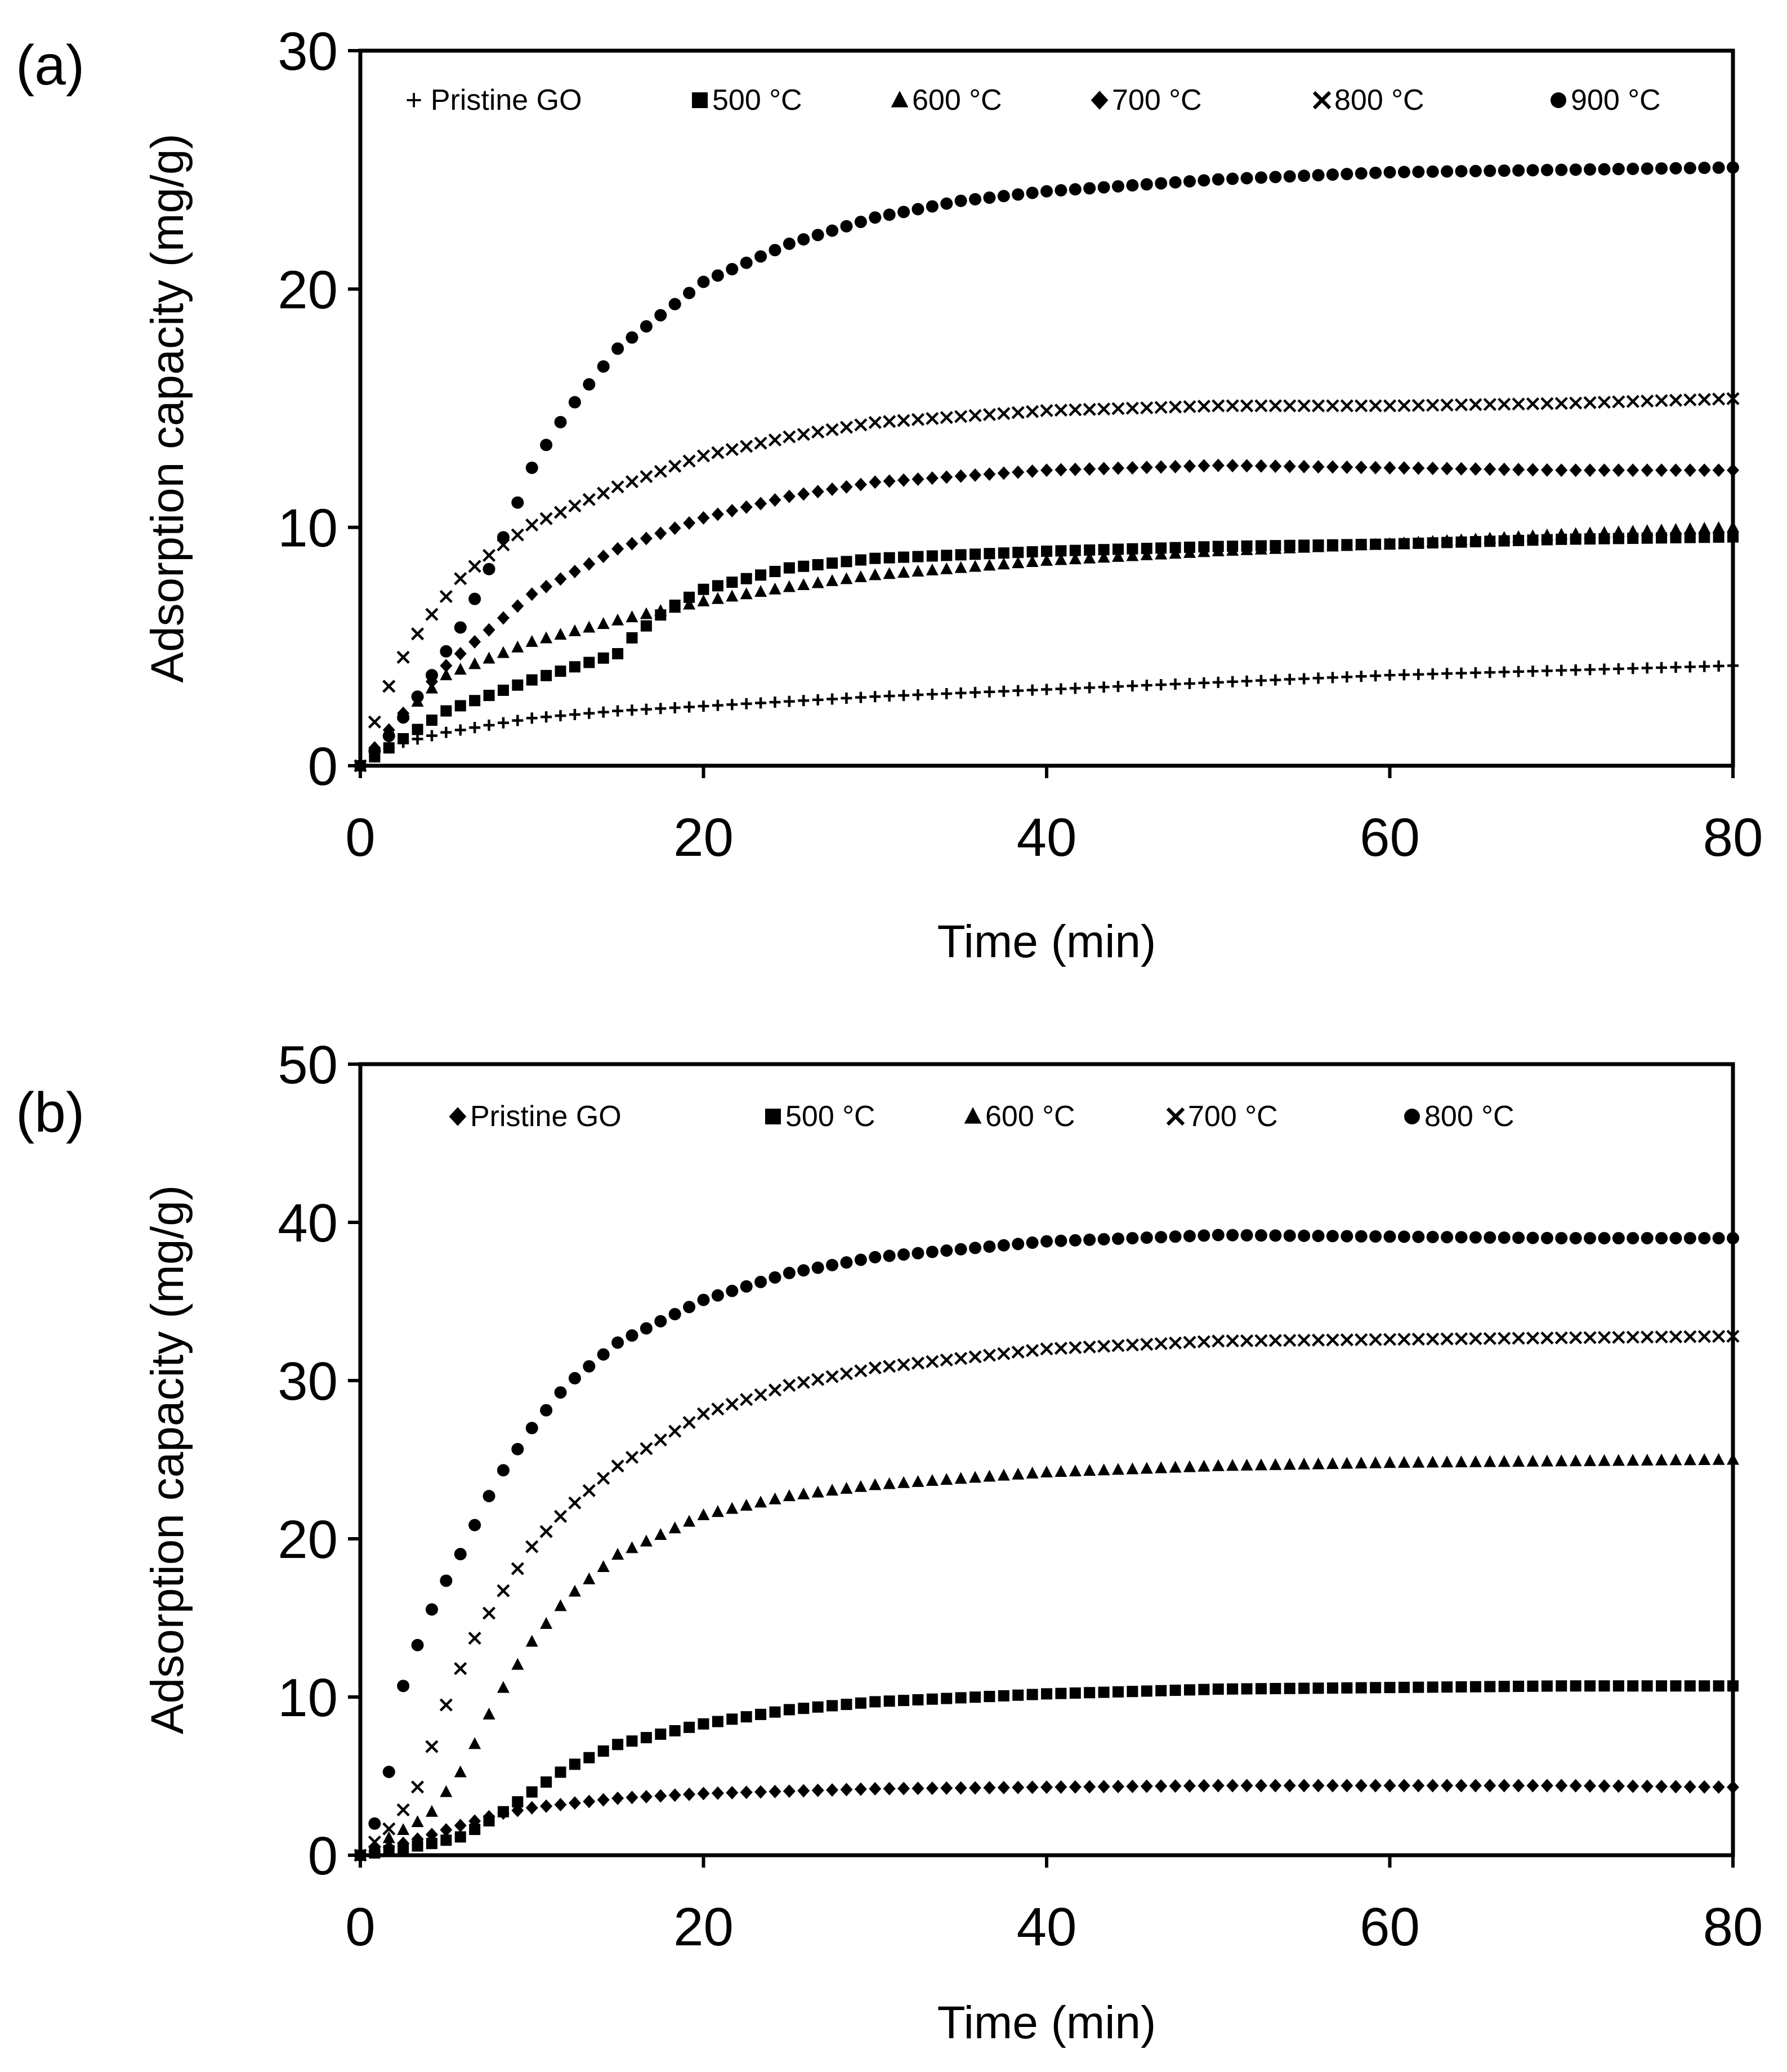 This screenshot has height=2072, width=1787. I want to click on y-tick-label: 30, so click(308, 1381).